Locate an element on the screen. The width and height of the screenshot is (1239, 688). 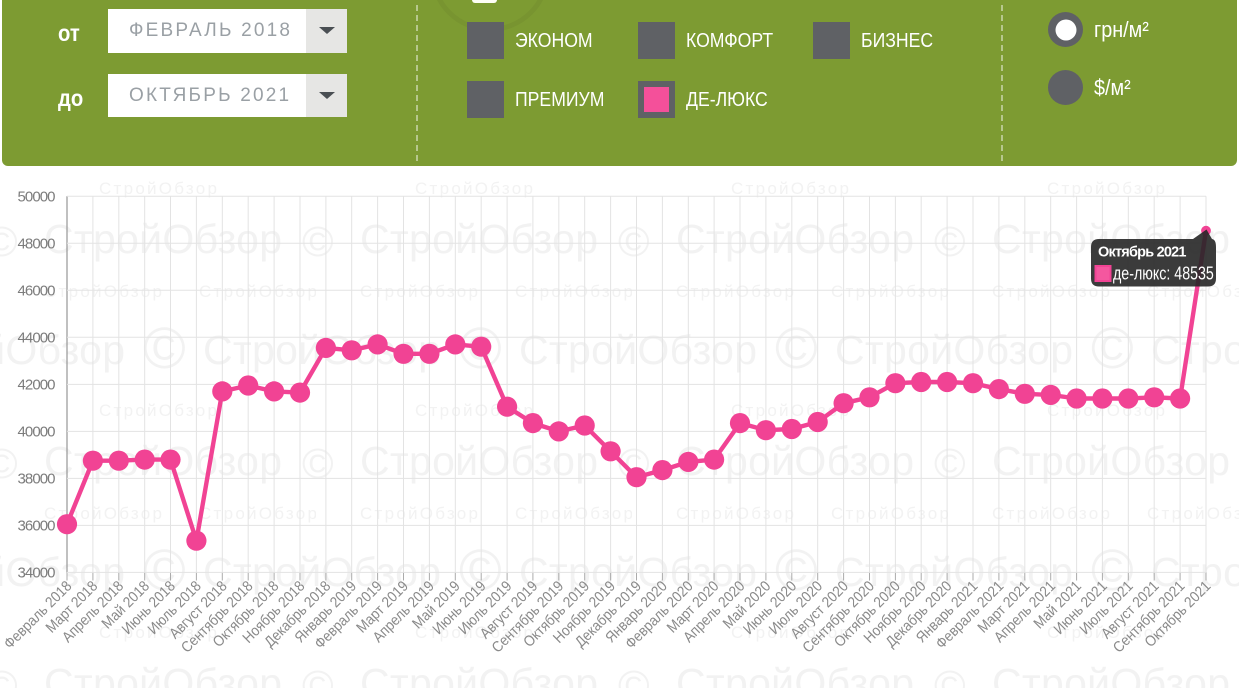
svg-text: Октябрь 2021 is located at coordinates (1142, 253).